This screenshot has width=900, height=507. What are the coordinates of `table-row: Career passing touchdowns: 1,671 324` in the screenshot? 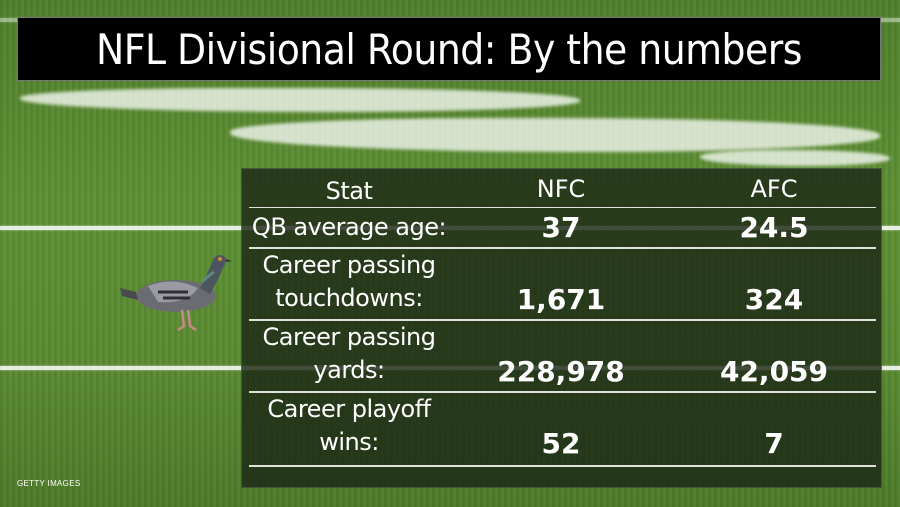 It's located at (562, 285).